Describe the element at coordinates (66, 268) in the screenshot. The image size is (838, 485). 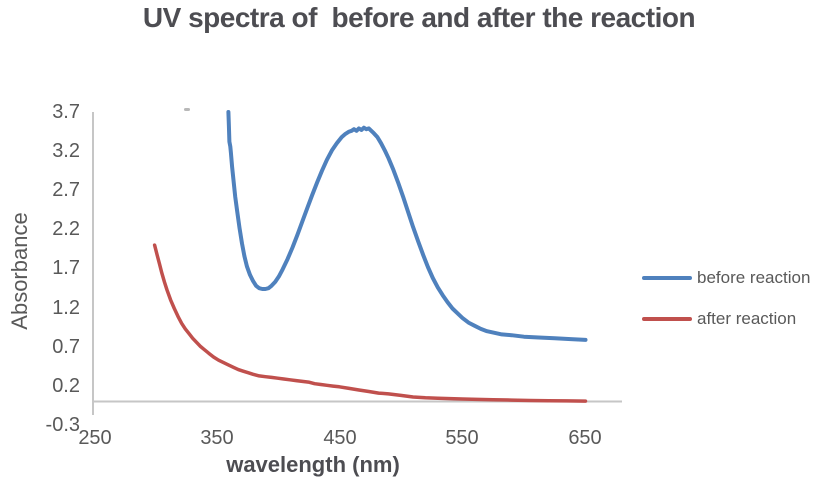
I see `y-tick-label: 1.7` at that location.